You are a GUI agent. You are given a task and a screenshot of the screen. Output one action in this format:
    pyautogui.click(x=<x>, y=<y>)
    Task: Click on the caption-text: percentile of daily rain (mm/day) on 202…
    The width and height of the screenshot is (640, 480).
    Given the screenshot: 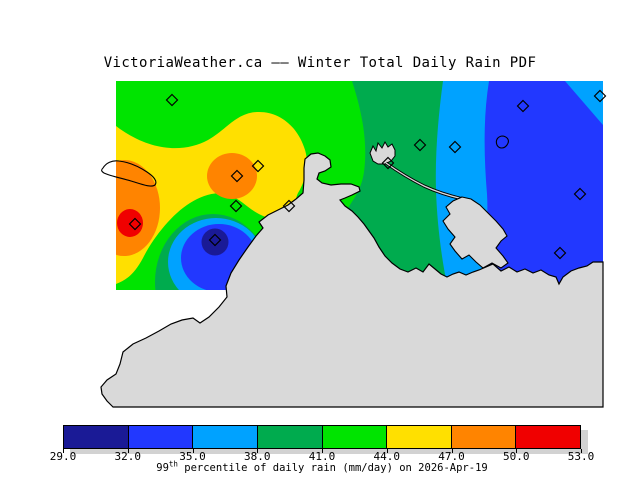 What is the action you would take?
    pyautogui.click(x=332, y=468)
    